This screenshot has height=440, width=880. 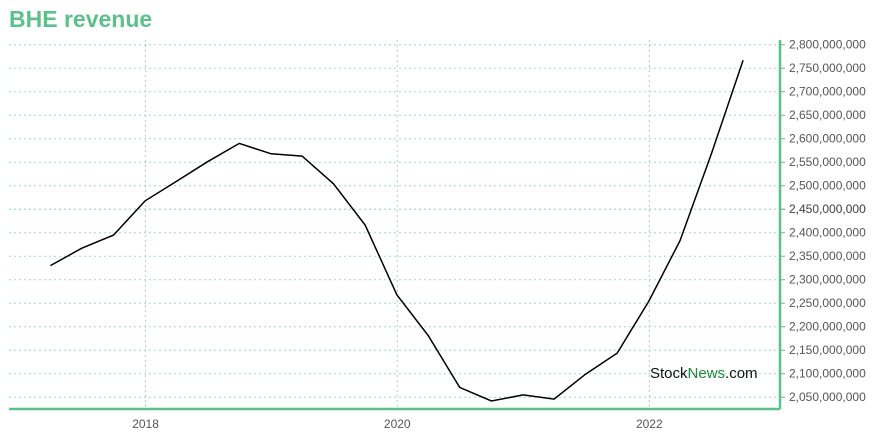 I want to click on y-tick-label: 2,450,000,000, so click(x=827, y=209).